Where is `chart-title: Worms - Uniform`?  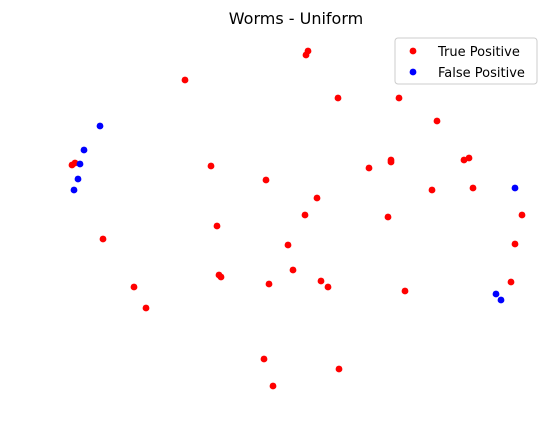
chart-title: Worms - Uniform is located at coordinates (296, 18).